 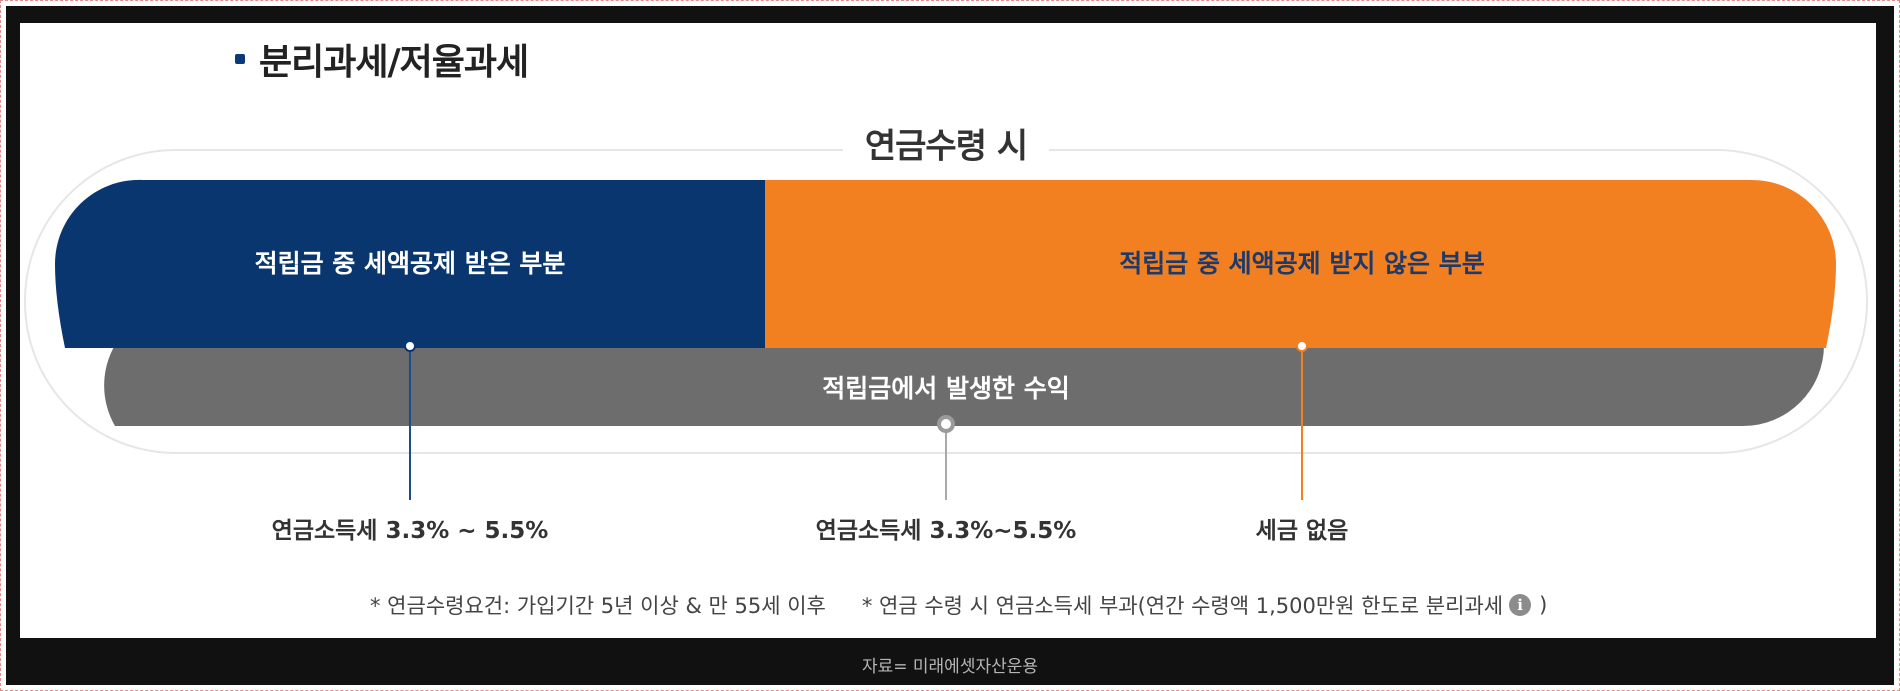 I want to click on deducted-segment, so click(x=410, y=263).